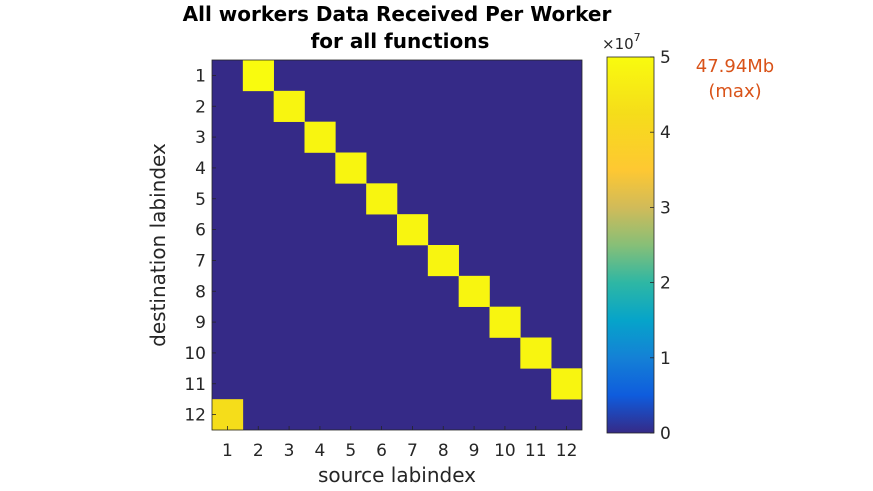 The height and width of the screenshot is (491, 873). What do you see at coordinates (443, 451) in the screenshot?
I see `x-tick-label: 8` at bounding box center [443, 451].